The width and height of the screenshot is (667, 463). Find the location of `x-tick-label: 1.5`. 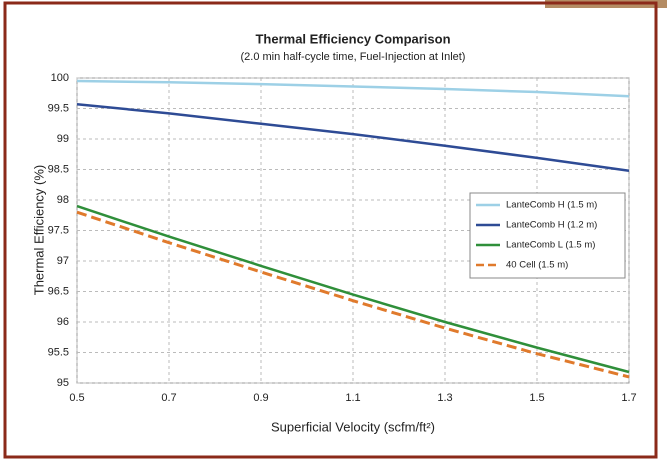

x-tick-label: 1.5 is located at coordinates (536, 398).